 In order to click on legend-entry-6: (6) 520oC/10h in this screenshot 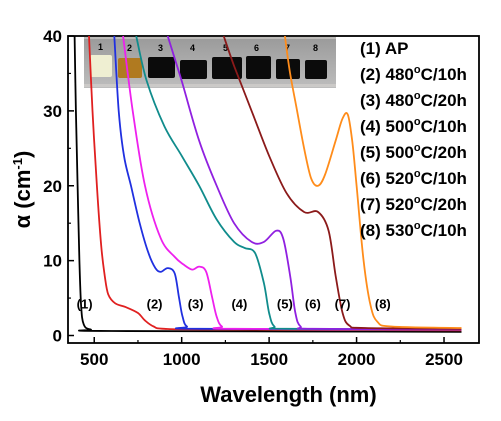, I will do `click(413, 178)`.